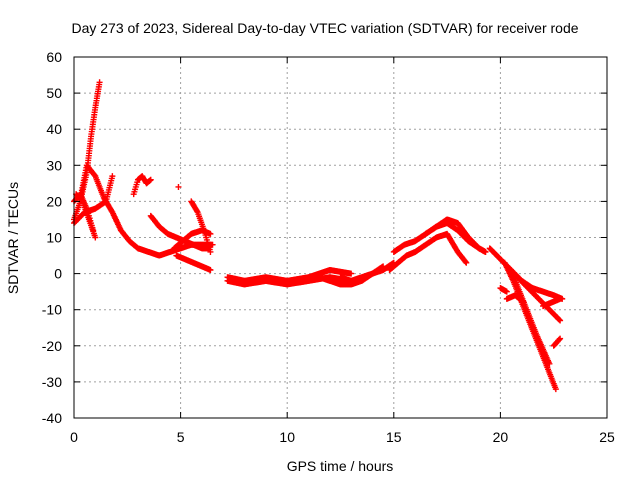 This screenshot has width=640, height=480. Describe the element at coordinates (340, 466) in the screenshot. I see `x-axis-label: GPS time / hours` at that location.